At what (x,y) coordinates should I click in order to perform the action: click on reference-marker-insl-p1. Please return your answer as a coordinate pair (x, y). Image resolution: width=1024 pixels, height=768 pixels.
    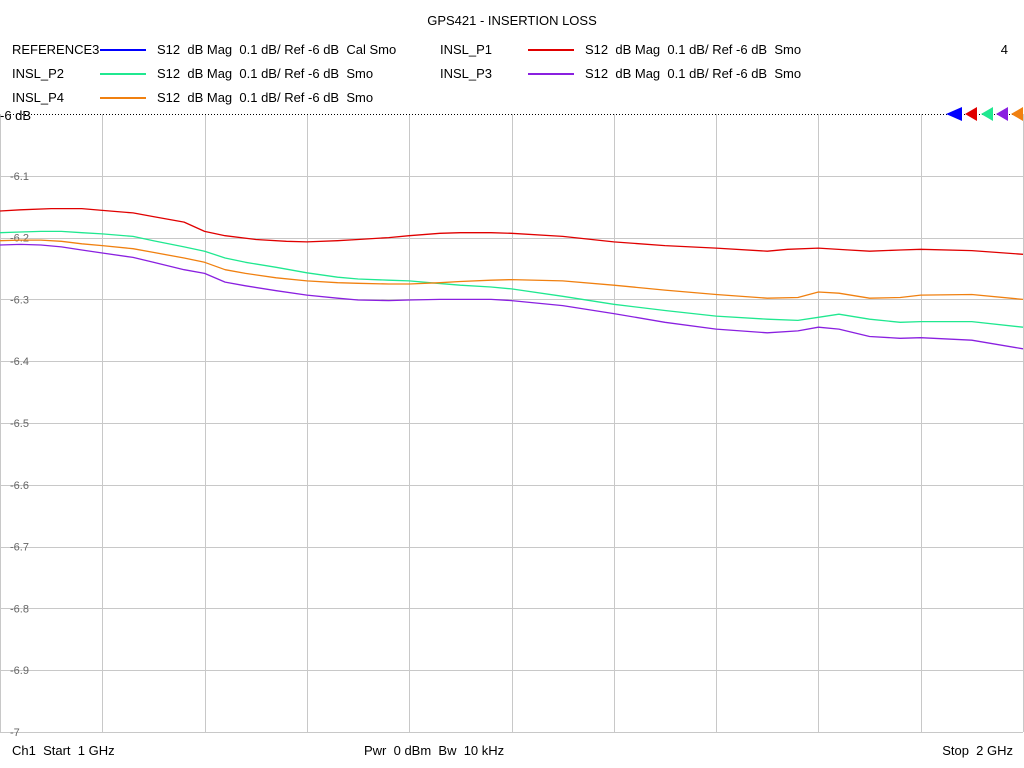
    Looking at the image, I should click on (971, 114).